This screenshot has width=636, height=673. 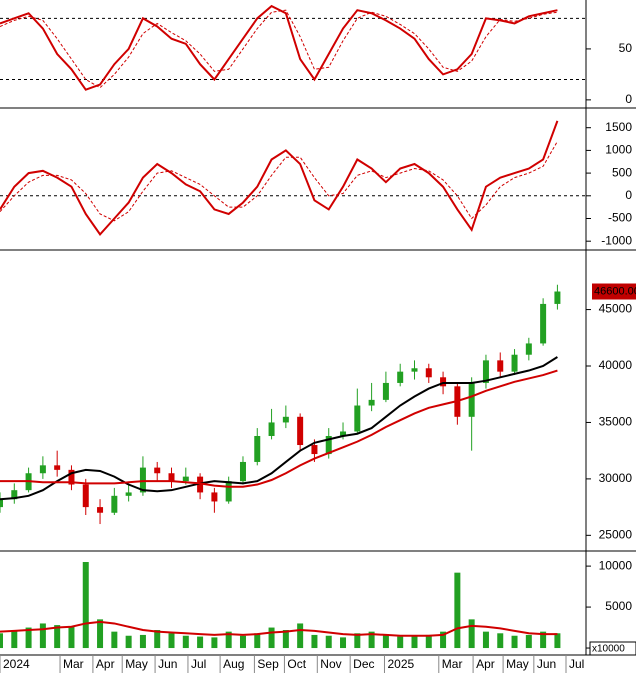 What do you see at coordinates (16, 664) in the screenshot?
I see `x-tick-label: 2024` at bounding box center [16, 664].